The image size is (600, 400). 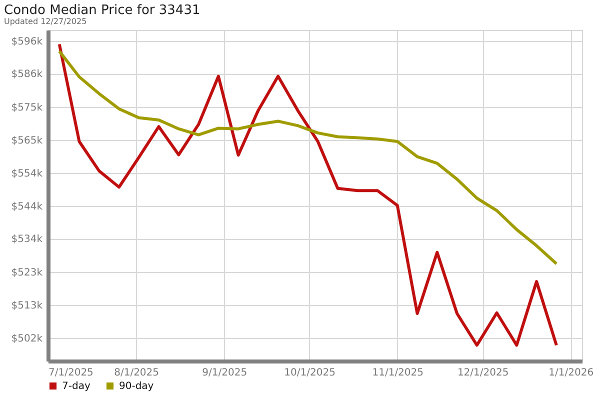 What do you see at coordinates (398, 373) in the screenshot?
I see `x-tick-label: 11/1/2025` at bounding box center [398, 373].